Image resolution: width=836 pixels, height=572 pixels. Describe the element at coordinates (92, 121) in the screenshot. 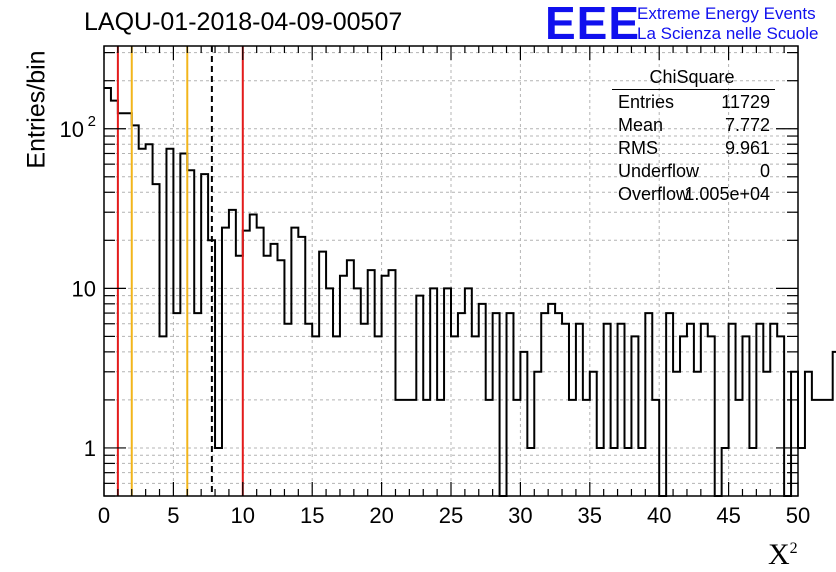

I see `y-tick-label-exponent: 2` at that location.